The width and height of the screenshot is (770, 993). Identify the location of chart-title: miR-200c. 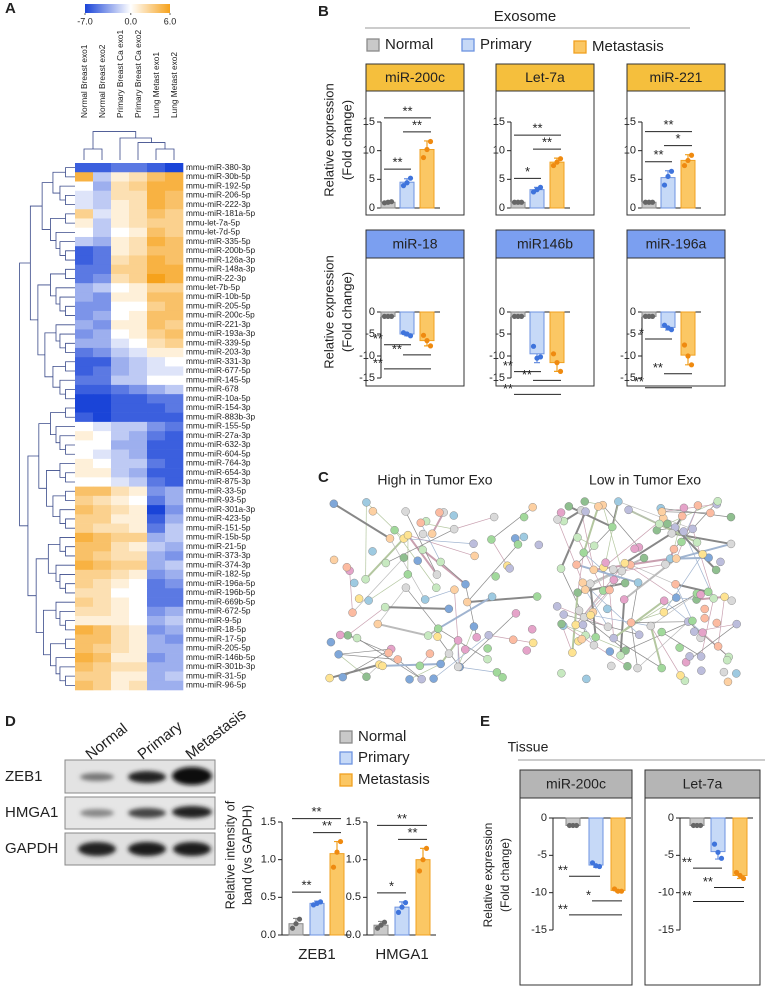
(576, 784).